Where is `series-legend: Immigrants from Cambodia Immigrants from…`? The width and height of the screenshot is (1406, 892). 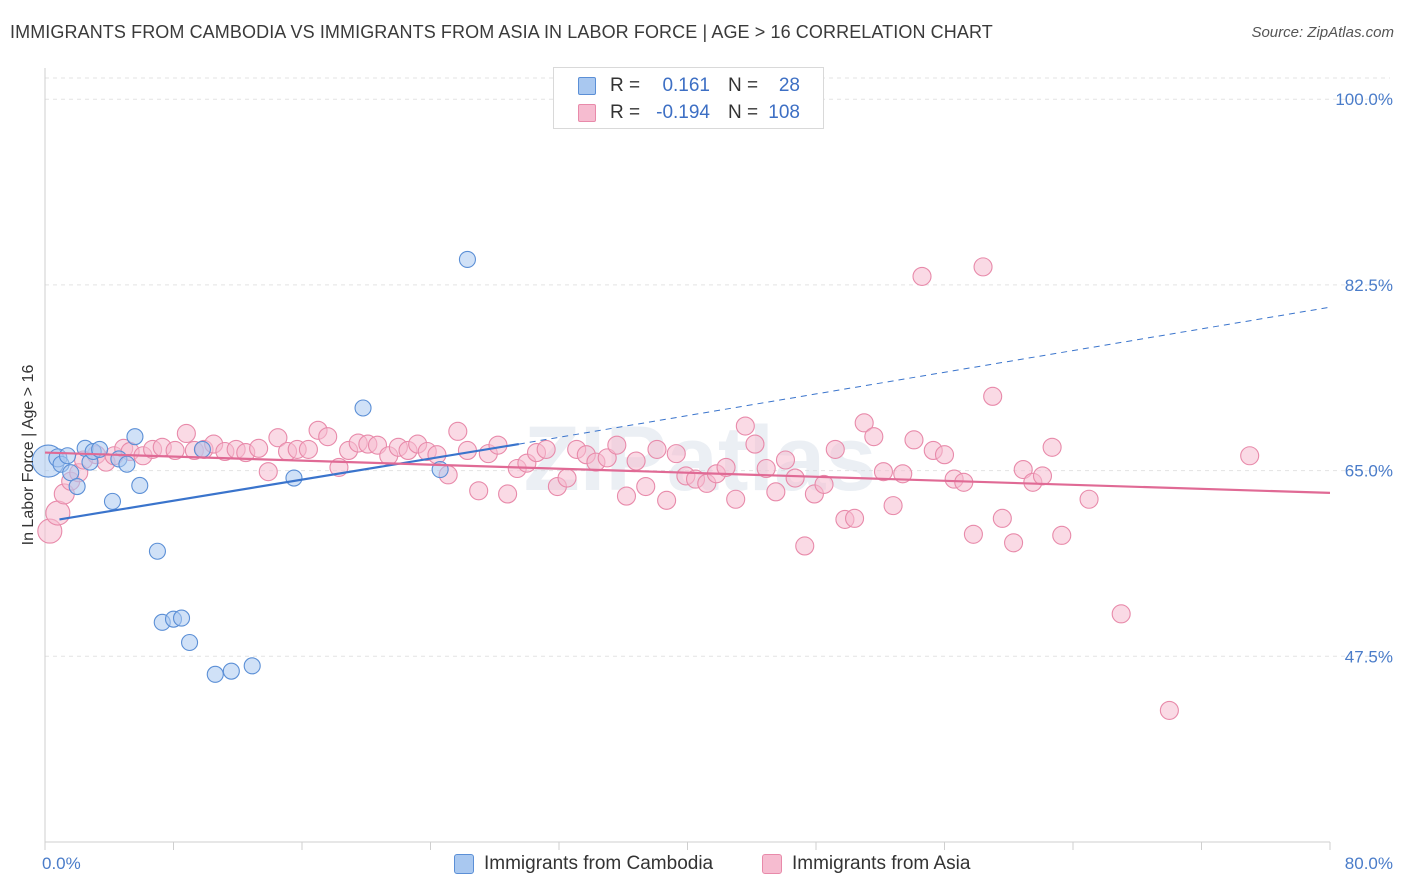
series-legend: Immigrants from Cambodia Immigrants from… is located at coordinates (703, 865).